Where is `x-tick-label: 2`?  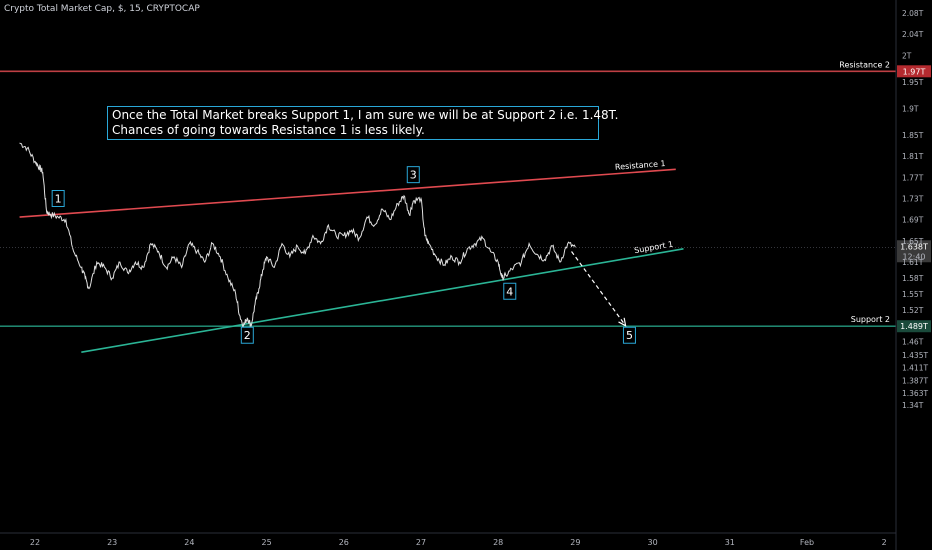
x-tick-label: 2 is located at coordinates (884, 542).